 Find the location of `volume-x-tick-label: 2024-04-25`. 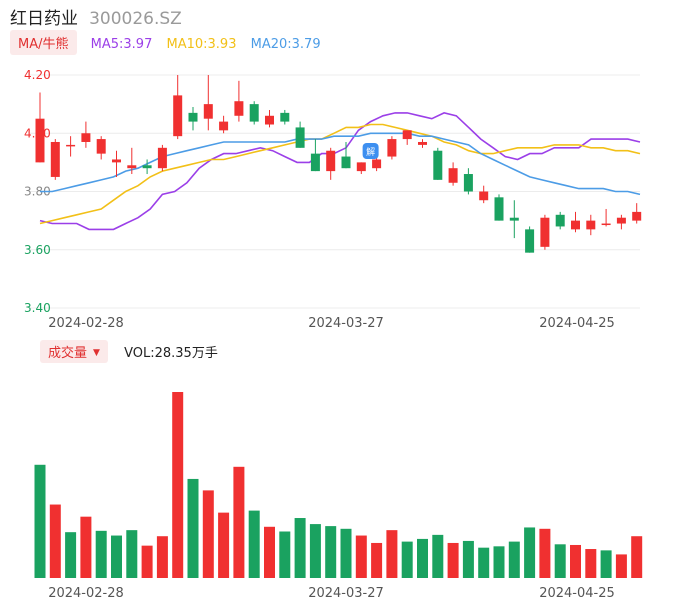

volume-x-tick-label: 2024-04-25 is located at coordinates (577, 593).